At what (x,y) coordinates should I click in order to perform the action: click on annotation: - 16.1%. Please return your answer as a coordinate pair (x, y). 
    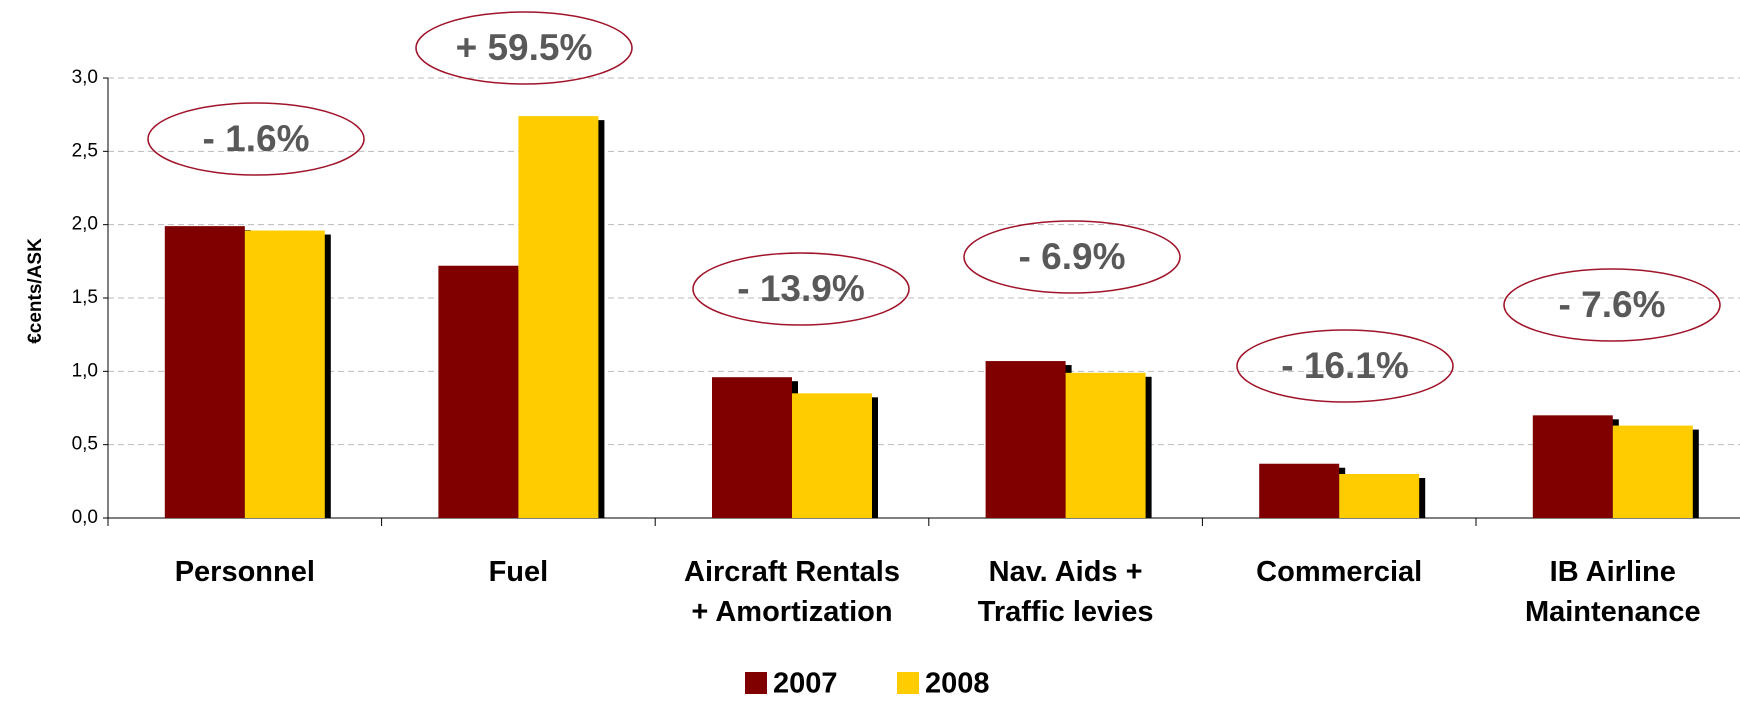
    Looking at the image, I should click on (1345, 365).